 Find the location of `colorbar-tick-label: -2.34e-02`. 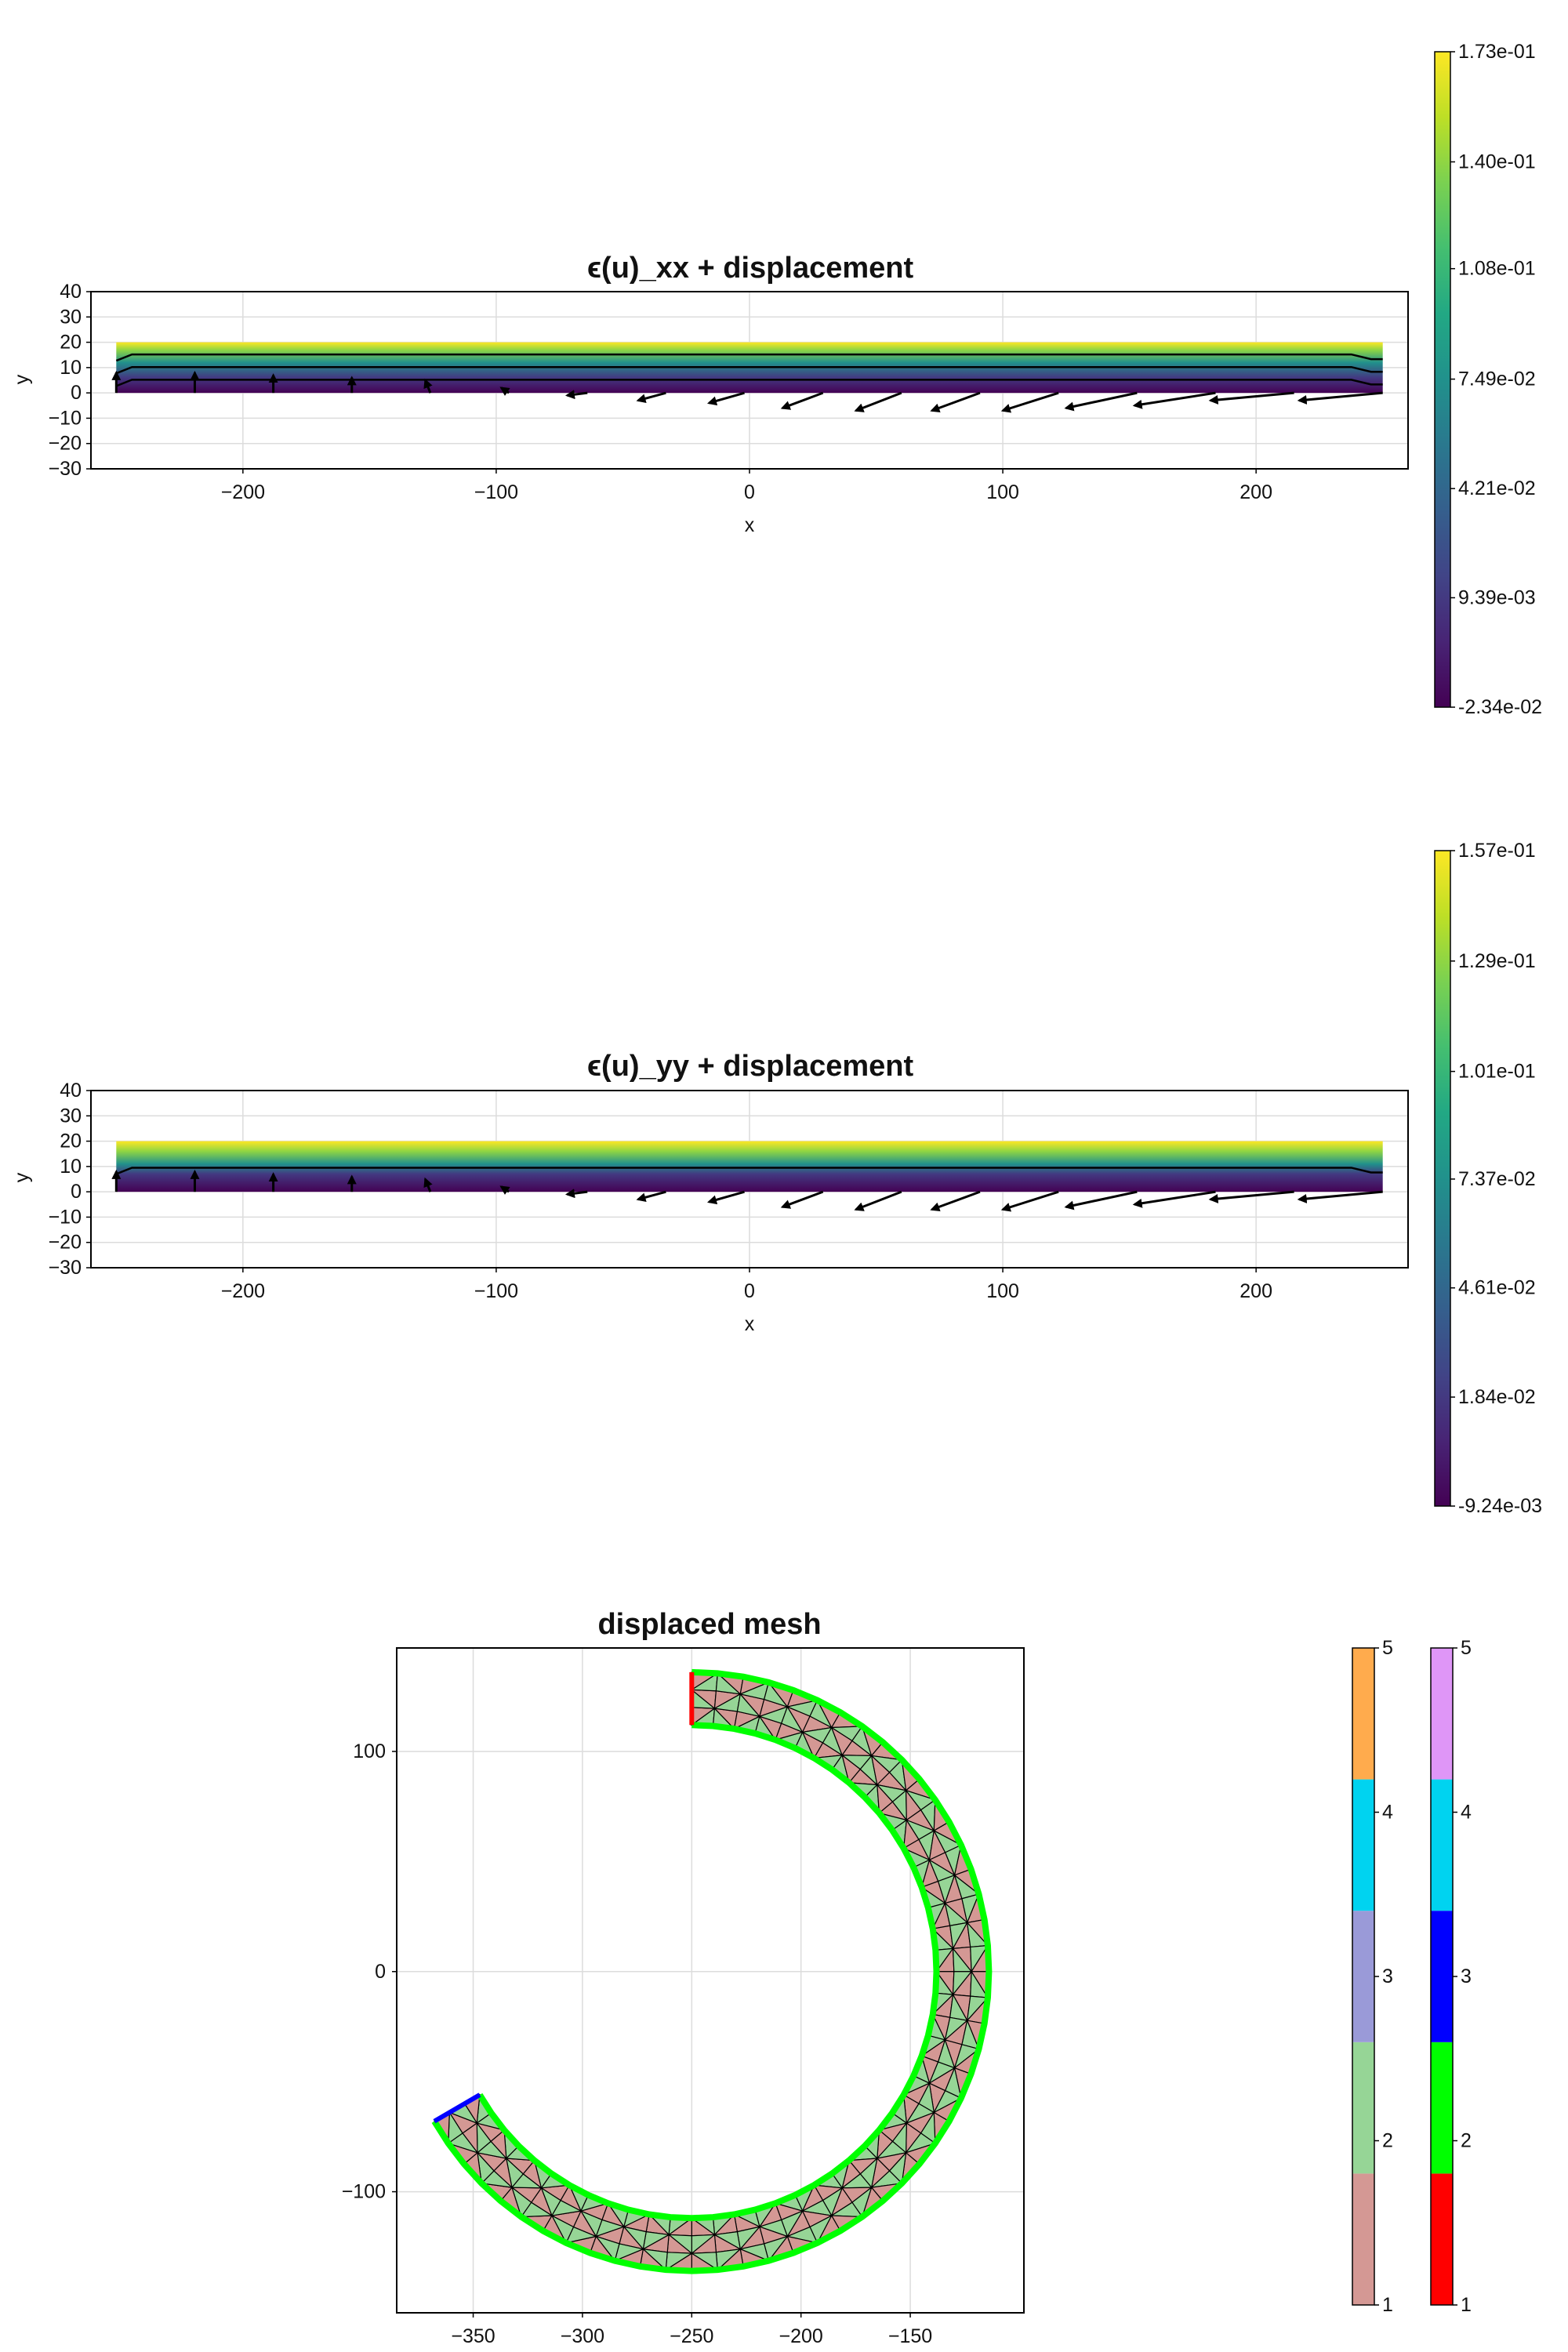

colorbar-tick-label: -2.34e-02 is located at coordinates (1500, 707).